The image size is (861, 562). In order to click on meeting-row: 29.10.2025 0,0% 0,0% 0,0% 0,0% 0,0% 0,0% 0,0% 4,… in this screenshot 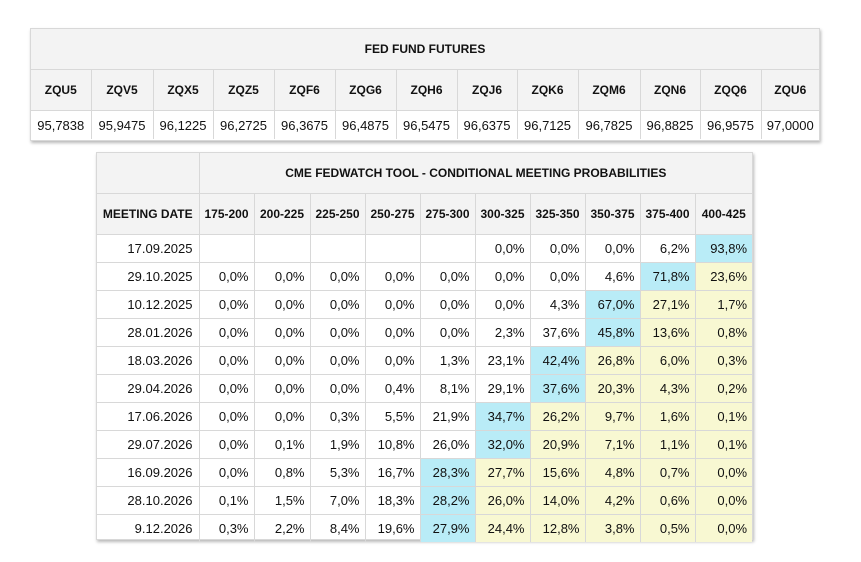, I will do `click(425, 276)`.